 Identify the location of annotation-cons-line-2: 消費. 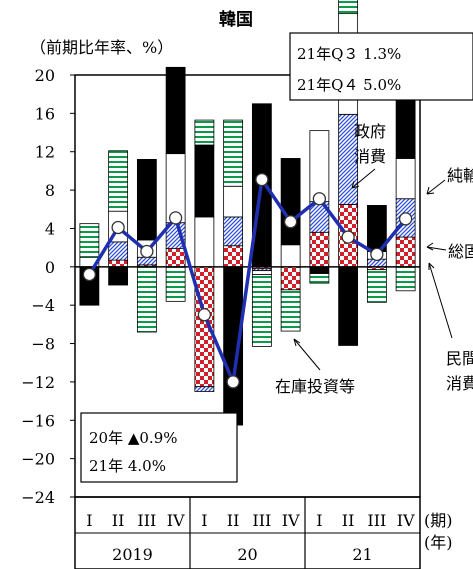
(459, 383).